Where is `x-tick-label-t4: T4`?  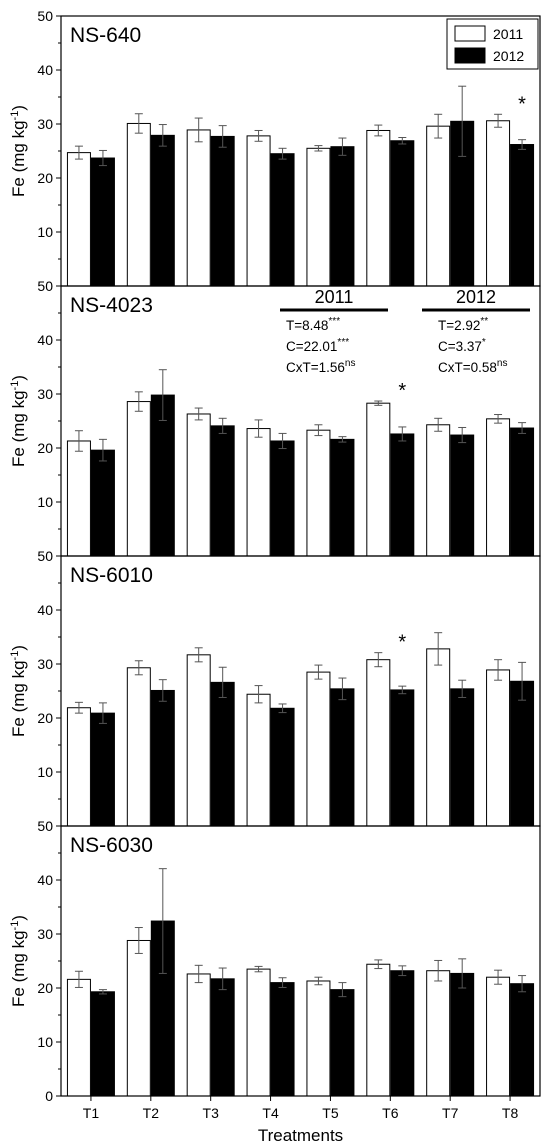
x-tick-label-t4: T4 is located at coordinates (270, 1113).